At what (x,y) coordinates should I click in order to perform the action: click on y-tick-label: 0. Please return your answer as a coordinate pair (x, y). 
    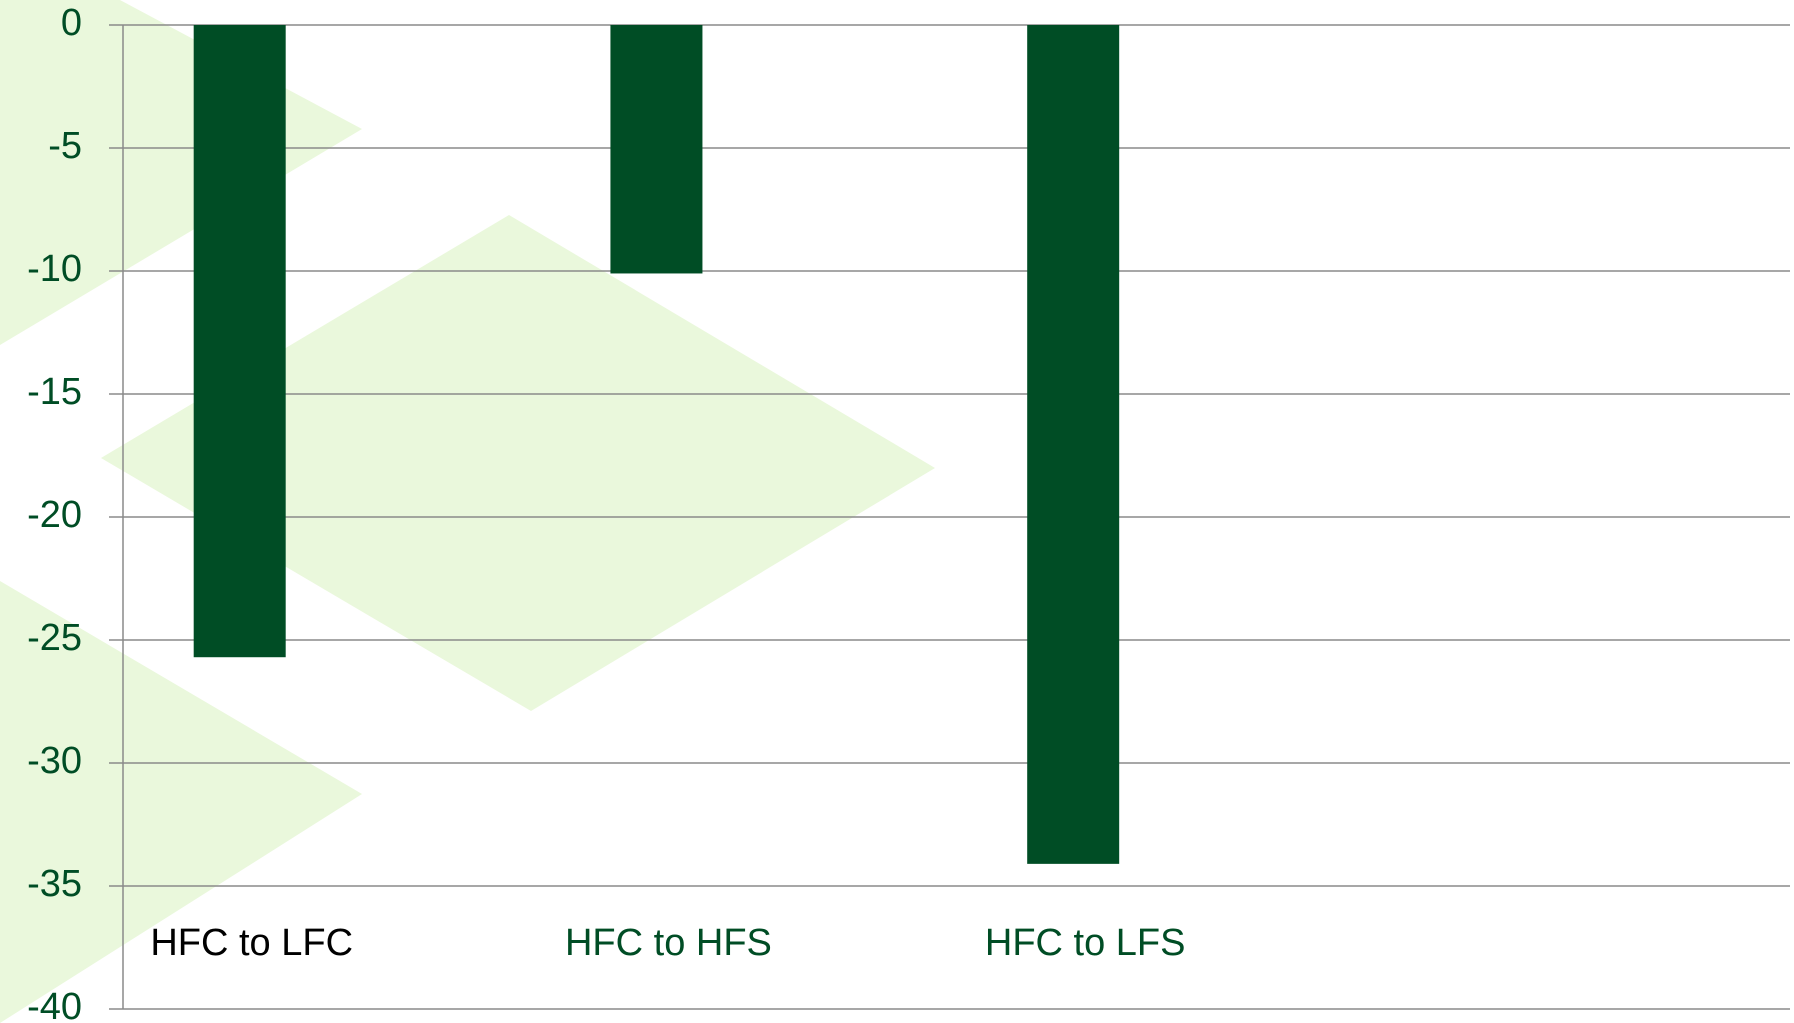
    Looking at the image, I should click on (71, 23).